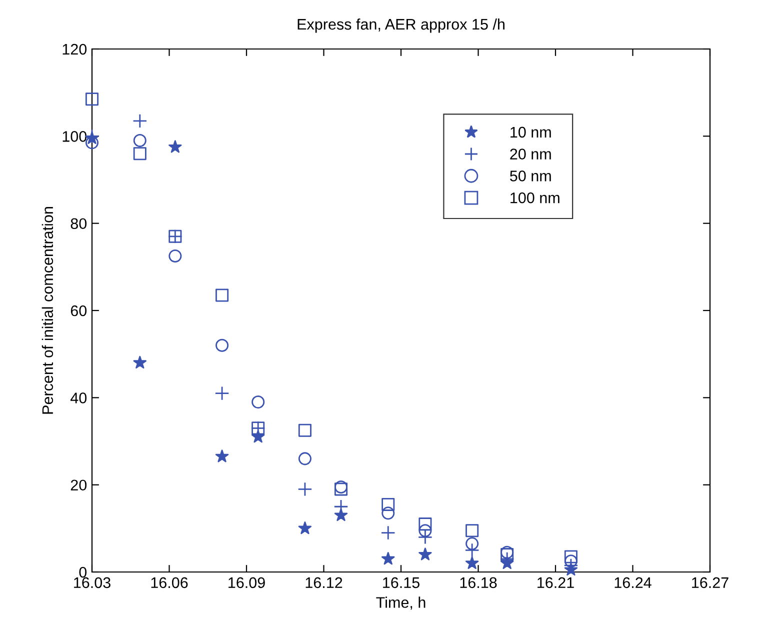  I want to click on x-tick-label: 16.27, so click(710, 582).